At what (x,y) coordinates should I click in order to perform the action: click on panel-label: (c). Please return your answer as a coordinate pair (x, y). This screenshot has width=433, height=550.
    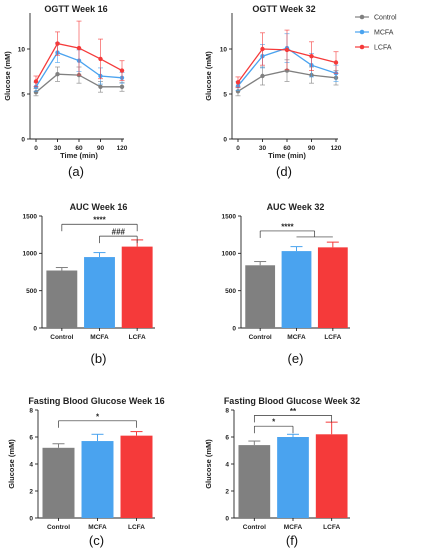
    Looking at the image, I should click on (96, 540).